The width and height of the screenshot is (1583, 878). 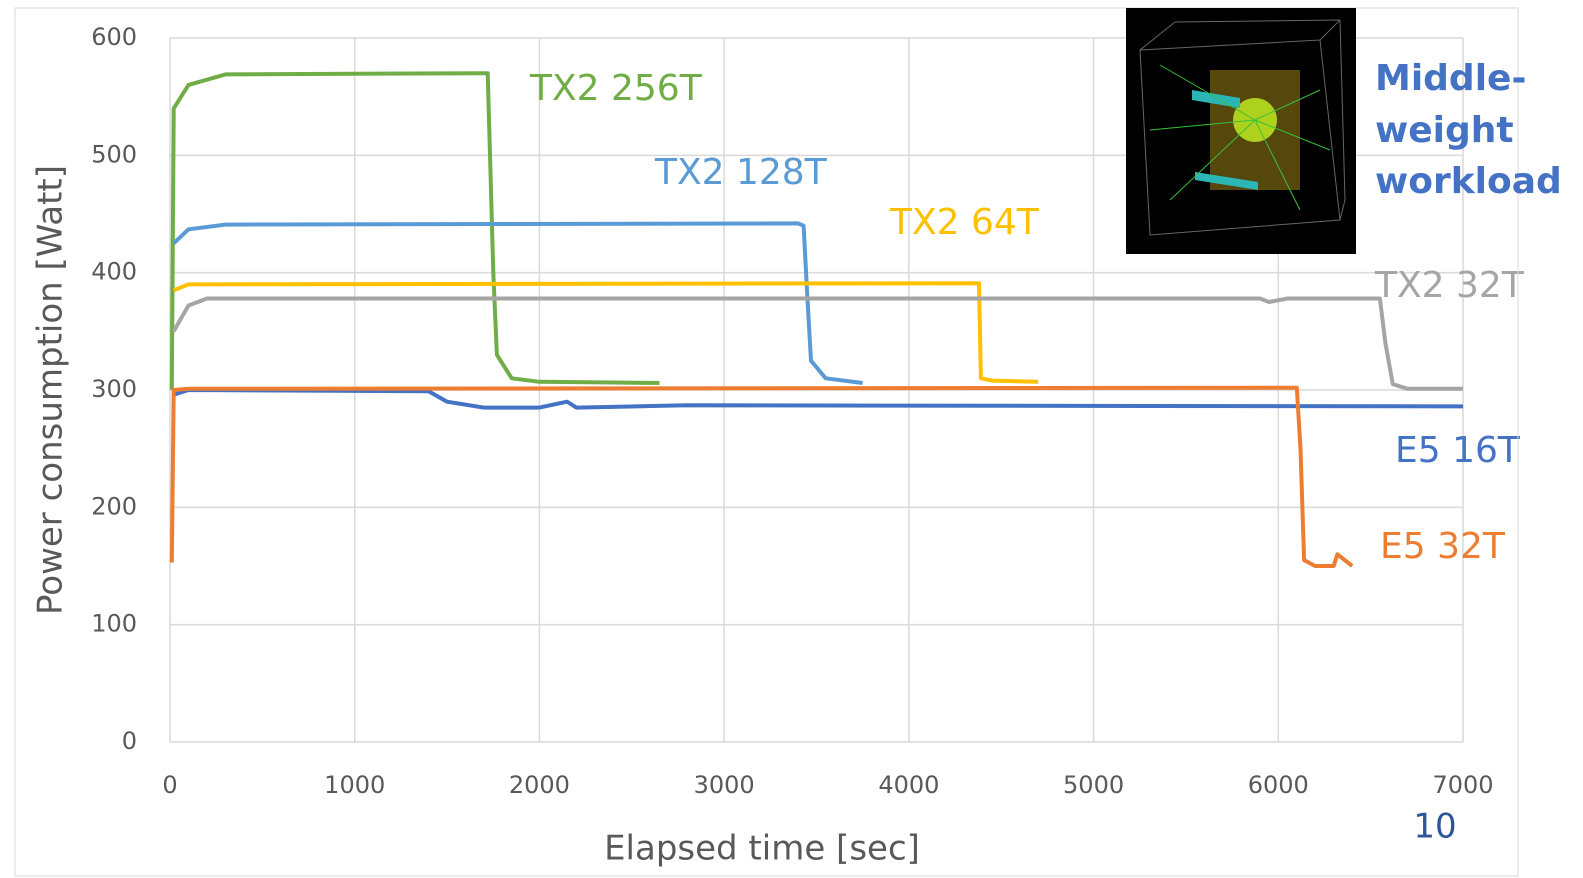 What do you see at coordinates (1444, 130) in the screenshot?
I see `annotation-line: weight` at bounding box center [1444, 130].